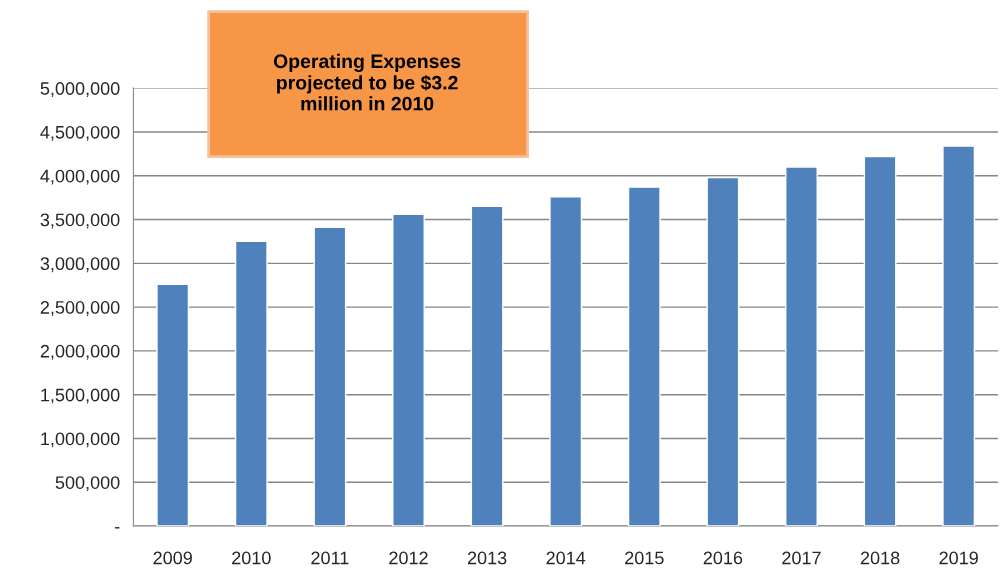 Image resolution: width=1003 pixels, height=580 pixels. I want to click on y-tick-label: 4,000,000, so click(80, 177).